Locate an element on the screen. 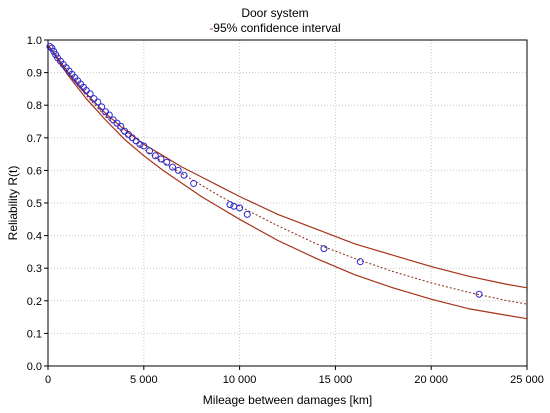  legend-marker: - is located at coordinates (211, 28).